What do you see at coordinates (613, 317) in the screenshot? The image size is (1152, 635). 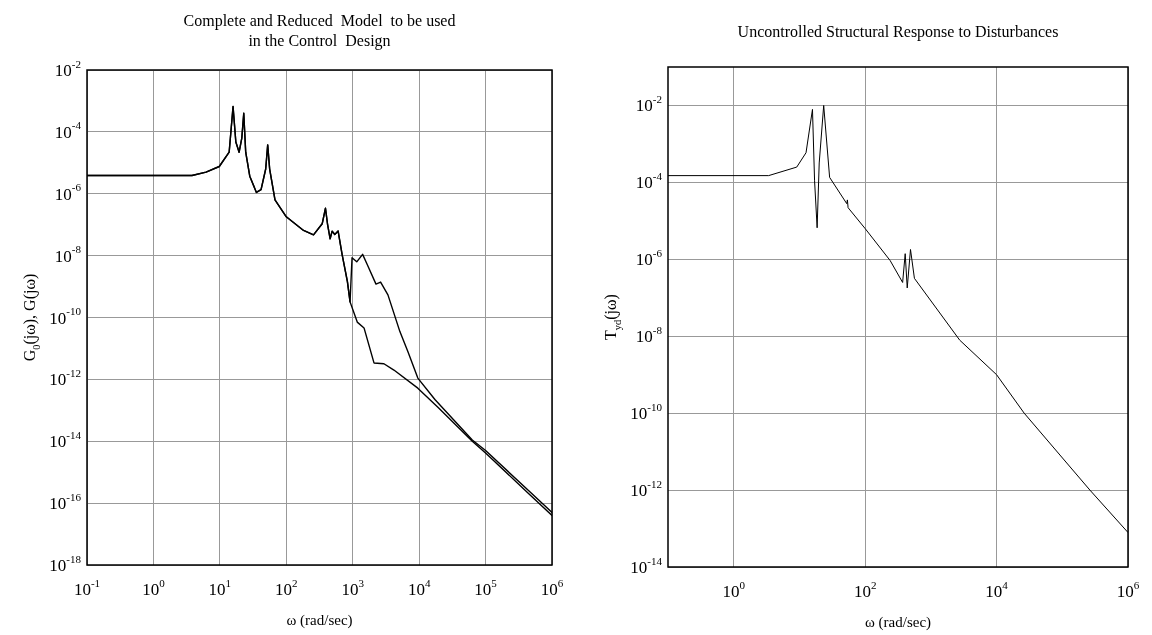 I see `y-axis-title: Tyd(jω)` at bounding box center [613, 317].